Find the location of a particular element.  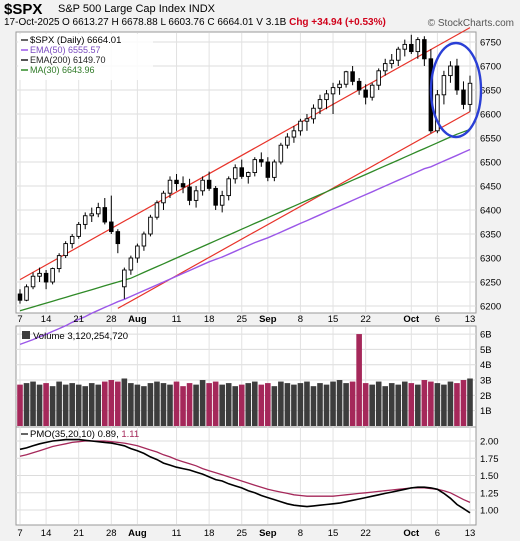

price-tick-label: 6400 is located at coordinates (490, 211).